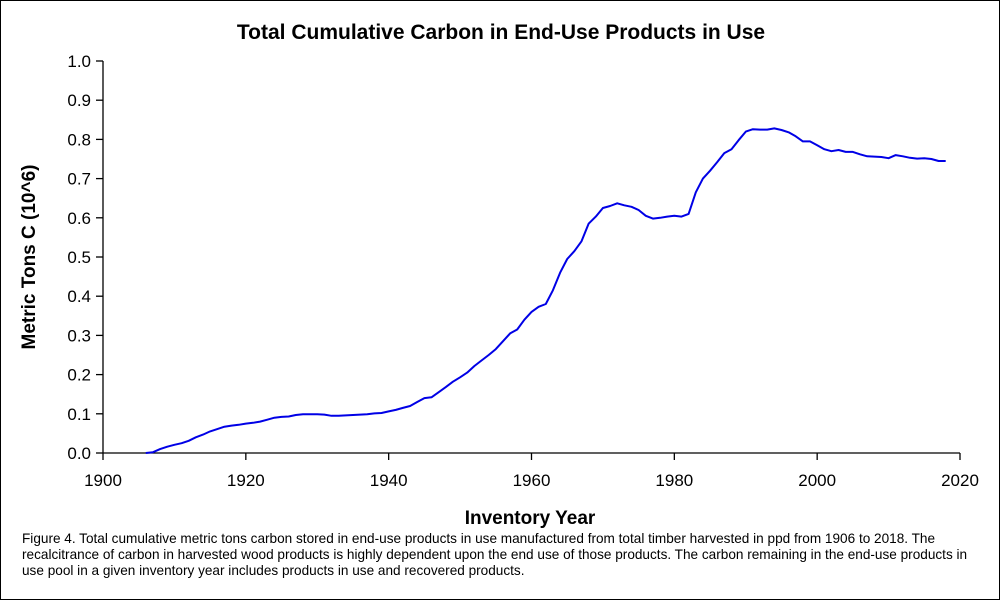 This screenshot has width=1000, height=600. Describe the element at coordinates (79, 139) in the screenshot. I see `y-tick-label: 0.8` at that location.